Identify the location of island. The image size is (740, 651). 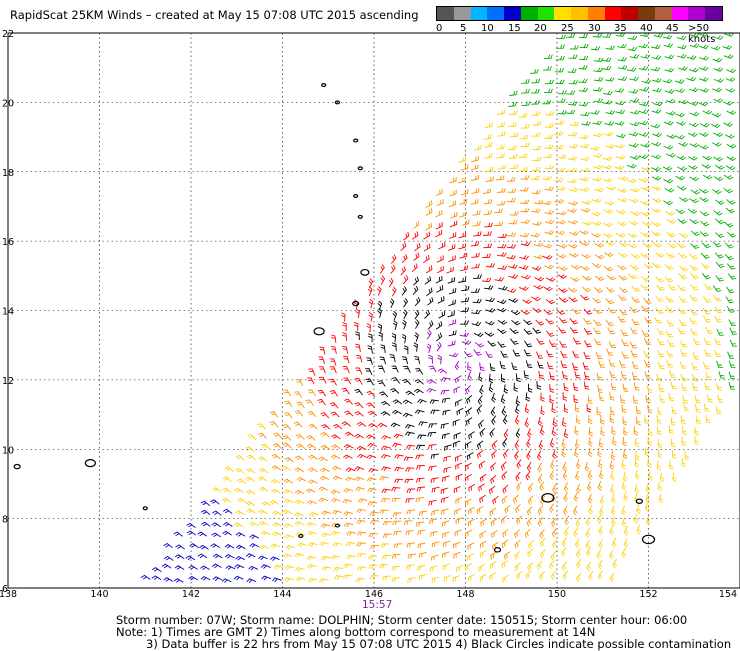
(360, 168).